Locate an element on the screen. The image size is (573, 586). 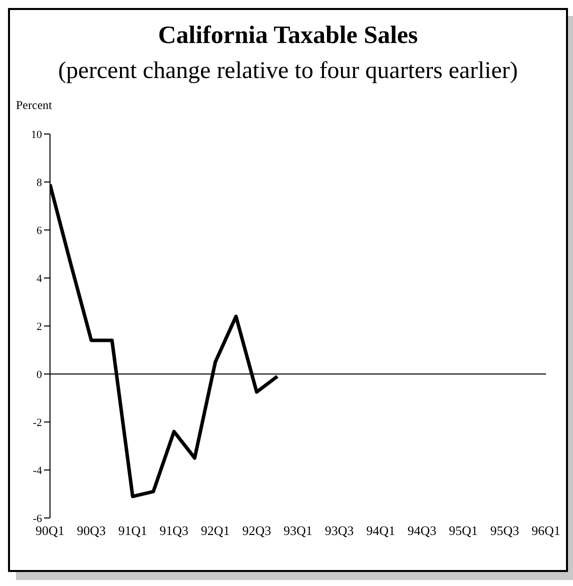
y-tick-label: 4 is located at coordinates (39, 278).